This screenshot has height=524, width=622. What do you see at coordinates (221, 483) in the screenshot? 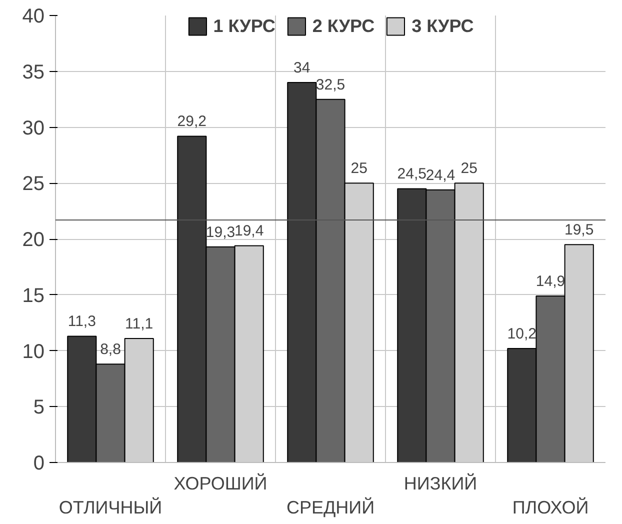
I see `x-tick-label: ХОРОШИЙ` at bounding box center [221, 483].